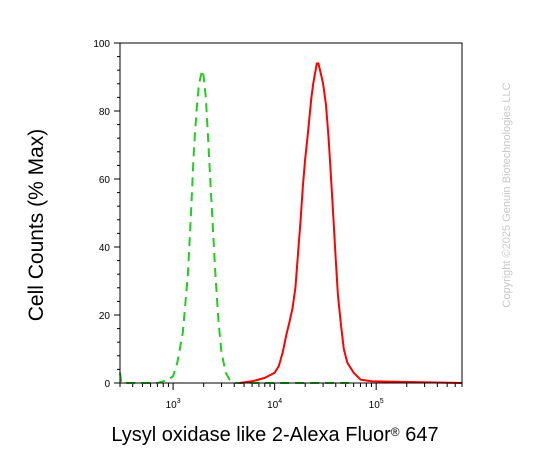 Image resolution: width=550 pixels, height=467 pixels. Describe the element at coordinates (376, 404) in the screenshot. I see `x-tick-label: 10⁵` at that location.